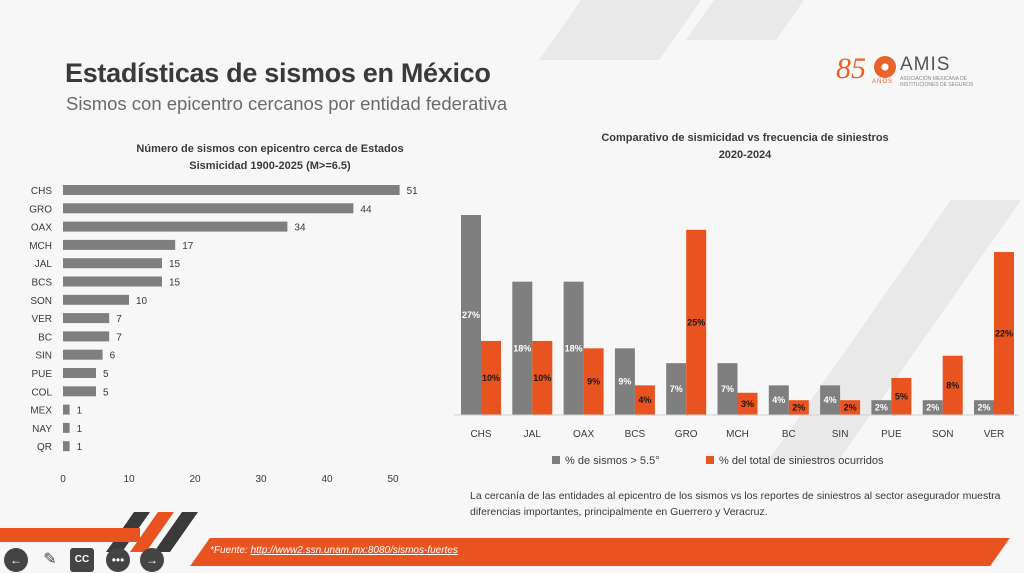 This screenshot has height=573, width=1024. What do you see at coordinates (300, 228) in the screenshot?
I see `data-label: 34` at bounding box center [300, 228].